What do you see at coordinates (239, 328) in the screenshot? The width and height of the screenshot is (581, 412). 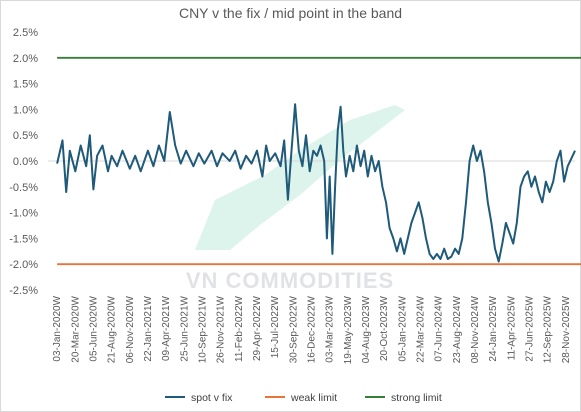 I see `x-tick-label: 11-Feb-2022W` at bounding box center [239, 328].